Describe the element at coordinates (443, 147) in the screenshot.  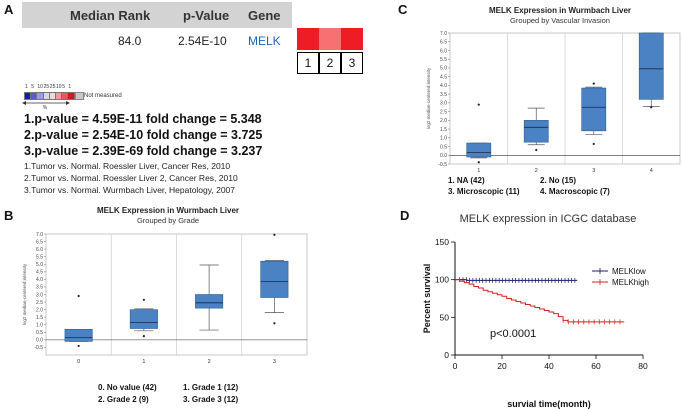
I see `y-tick-label: 0.5` at that location.